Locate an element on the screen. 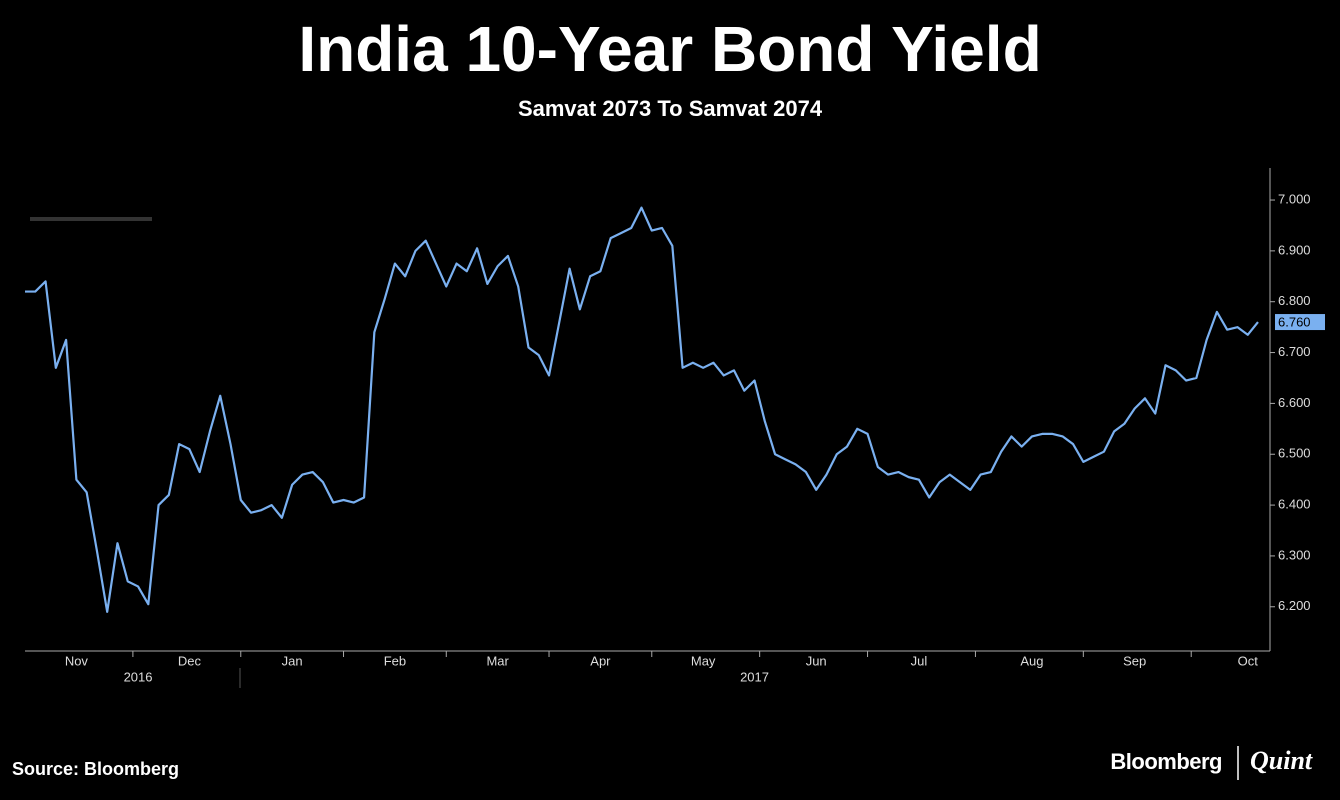 This screenshot has height=800, width=1340. y-tick-label: 6.200 is located at coordinates (1294, 605).